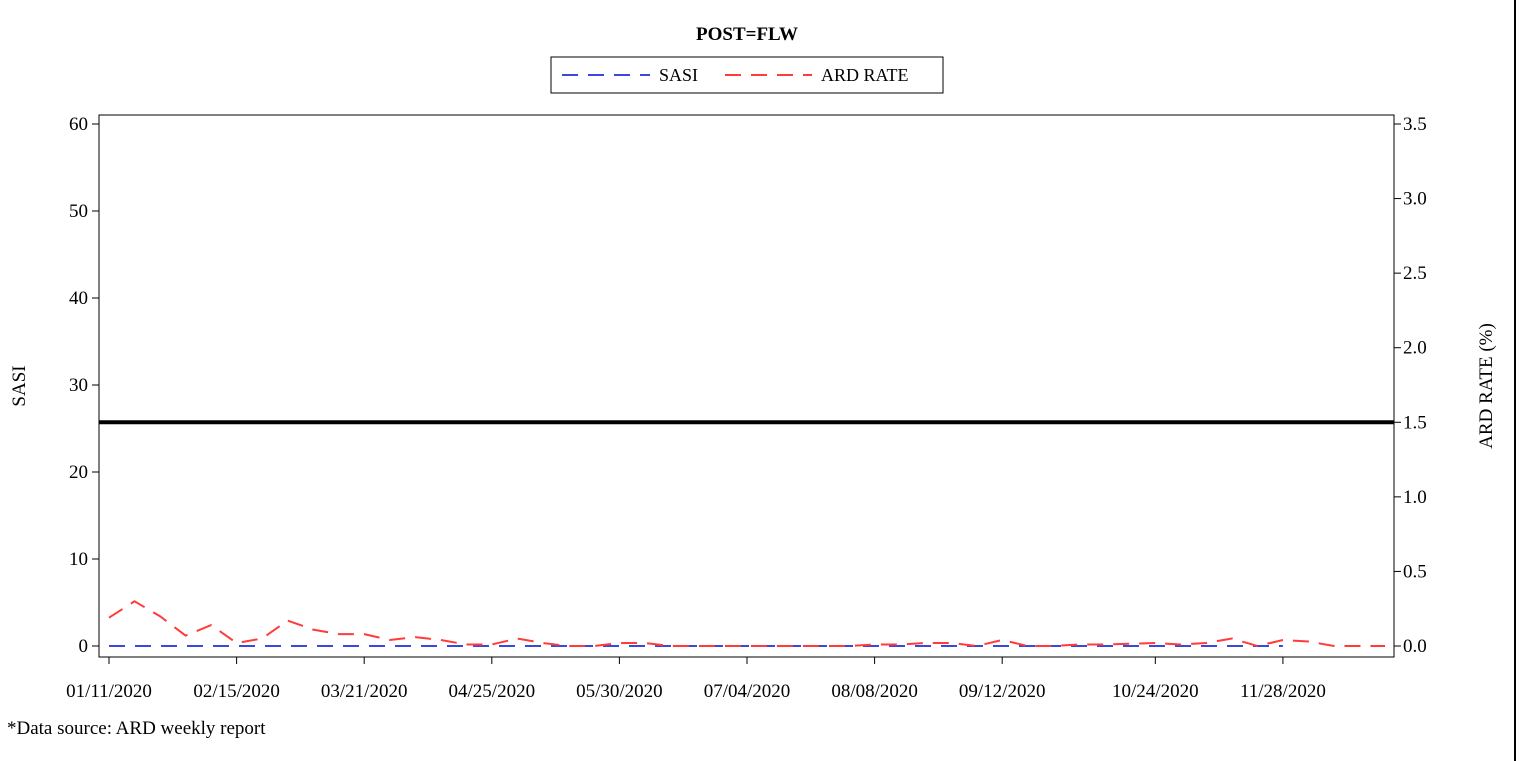  Describe the element at coordinates (78, 211) in the screenshot. I see `y-tick-label: 50` at that location.